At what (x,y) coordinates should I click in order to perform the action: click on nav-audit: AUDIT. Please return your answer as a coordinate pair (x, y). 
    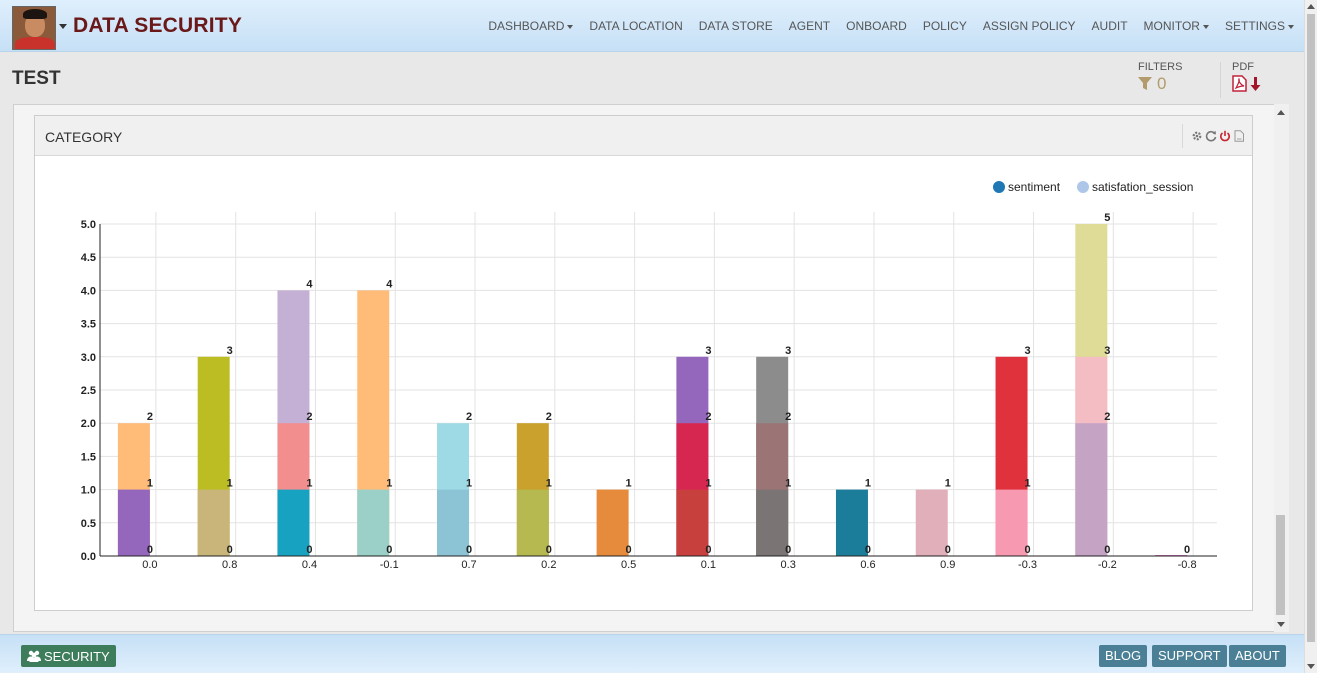
    Looking at the image, I should click on (1109, 26).